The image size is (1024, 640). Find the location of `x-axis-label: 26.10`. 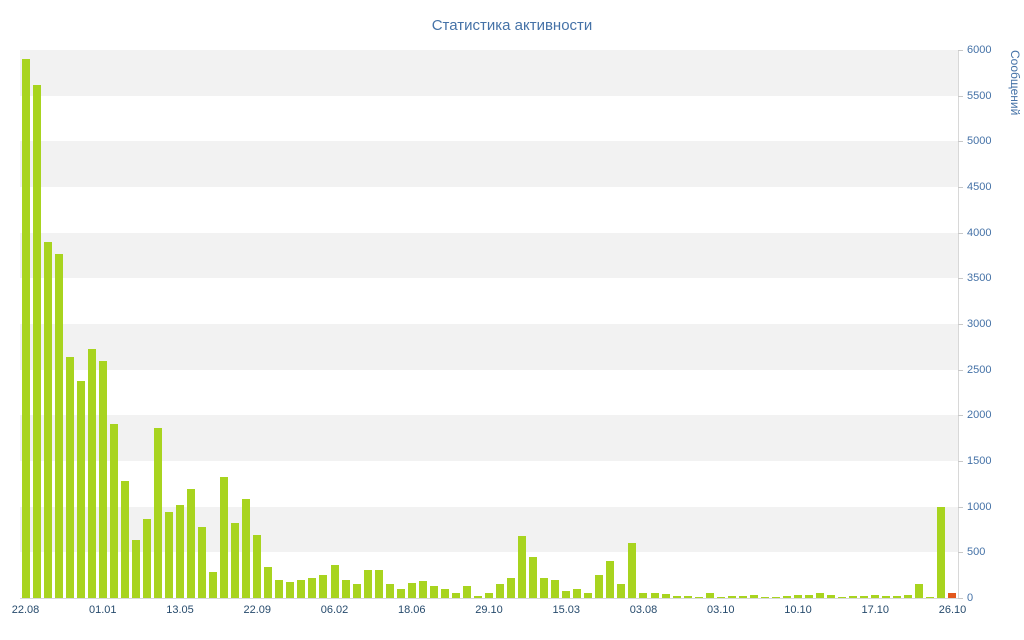

x-axis-label: 26.10 is located at coordinates (952, 610).